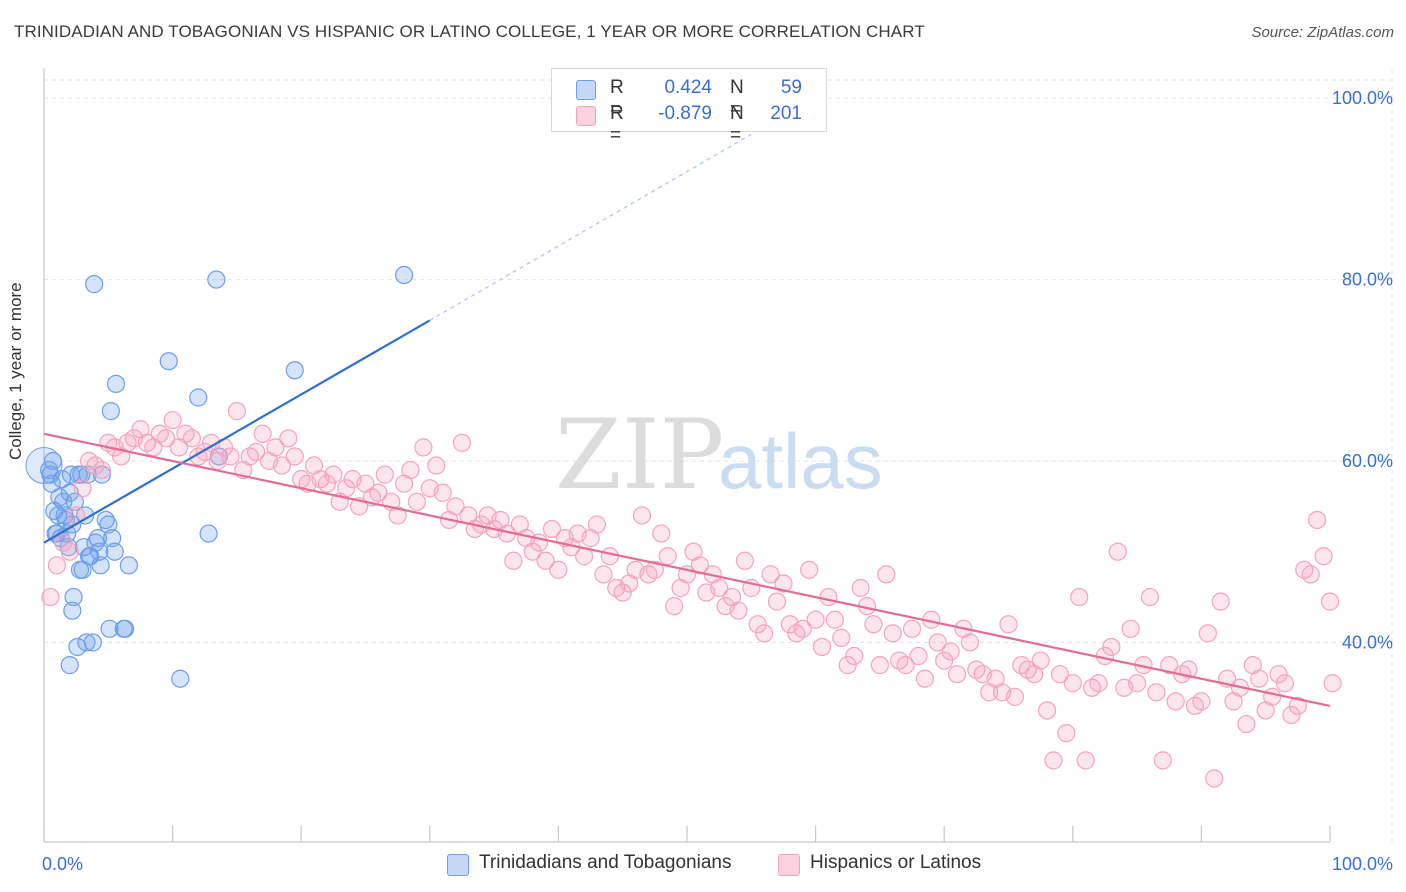  What do you see at coordinates (791, 87) in the screenshot?
I see `n-value: 59` at bounding box center [791, 87].